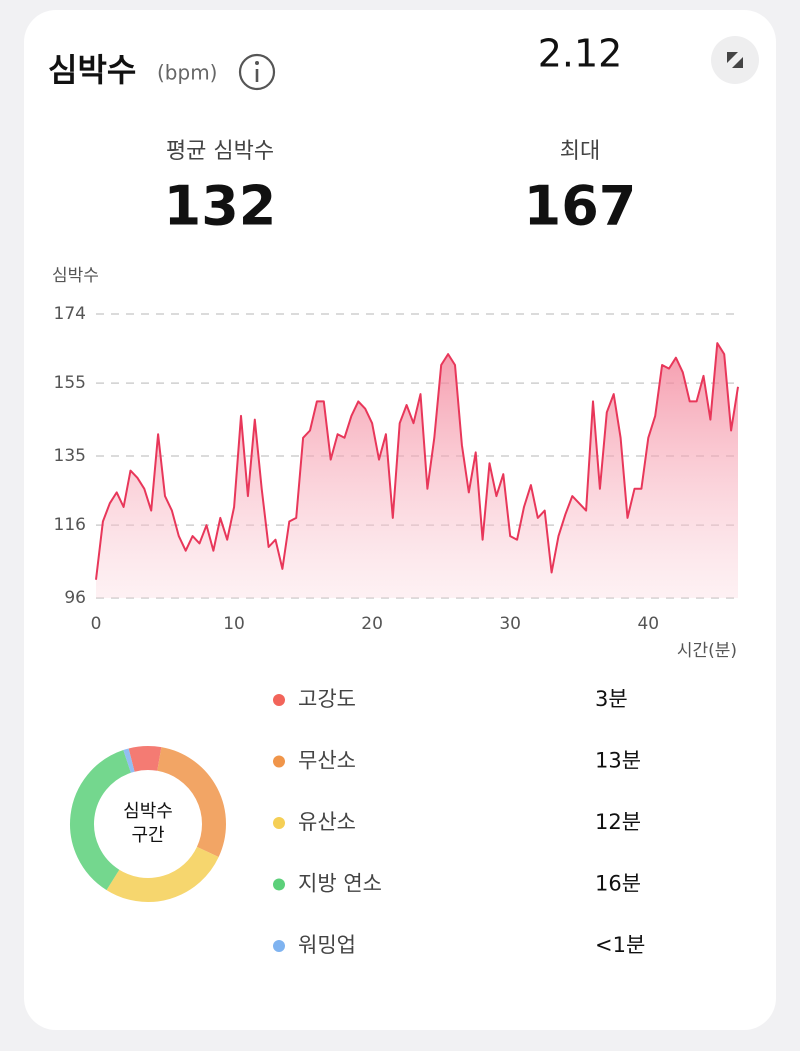 Image resolution: width=800 pixels, height=1051 pixels. What do you see at coordinates (707, 651) in the screenshot?
I see `x-axis-label: 시간(분)` at bounding box center [707, 651].